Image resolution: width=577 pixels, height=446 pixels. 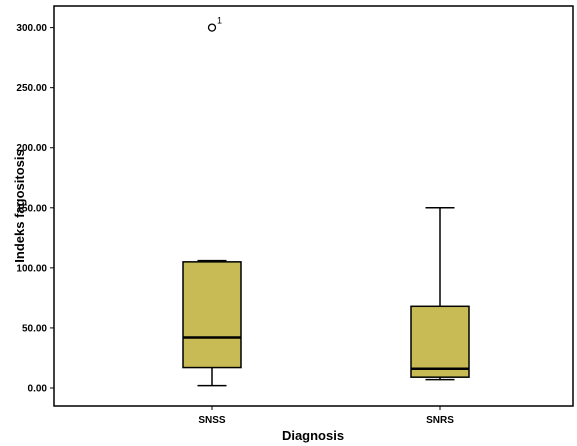 I want to click on x-axis: SNSS SNRS, so click(x=326, y=416).